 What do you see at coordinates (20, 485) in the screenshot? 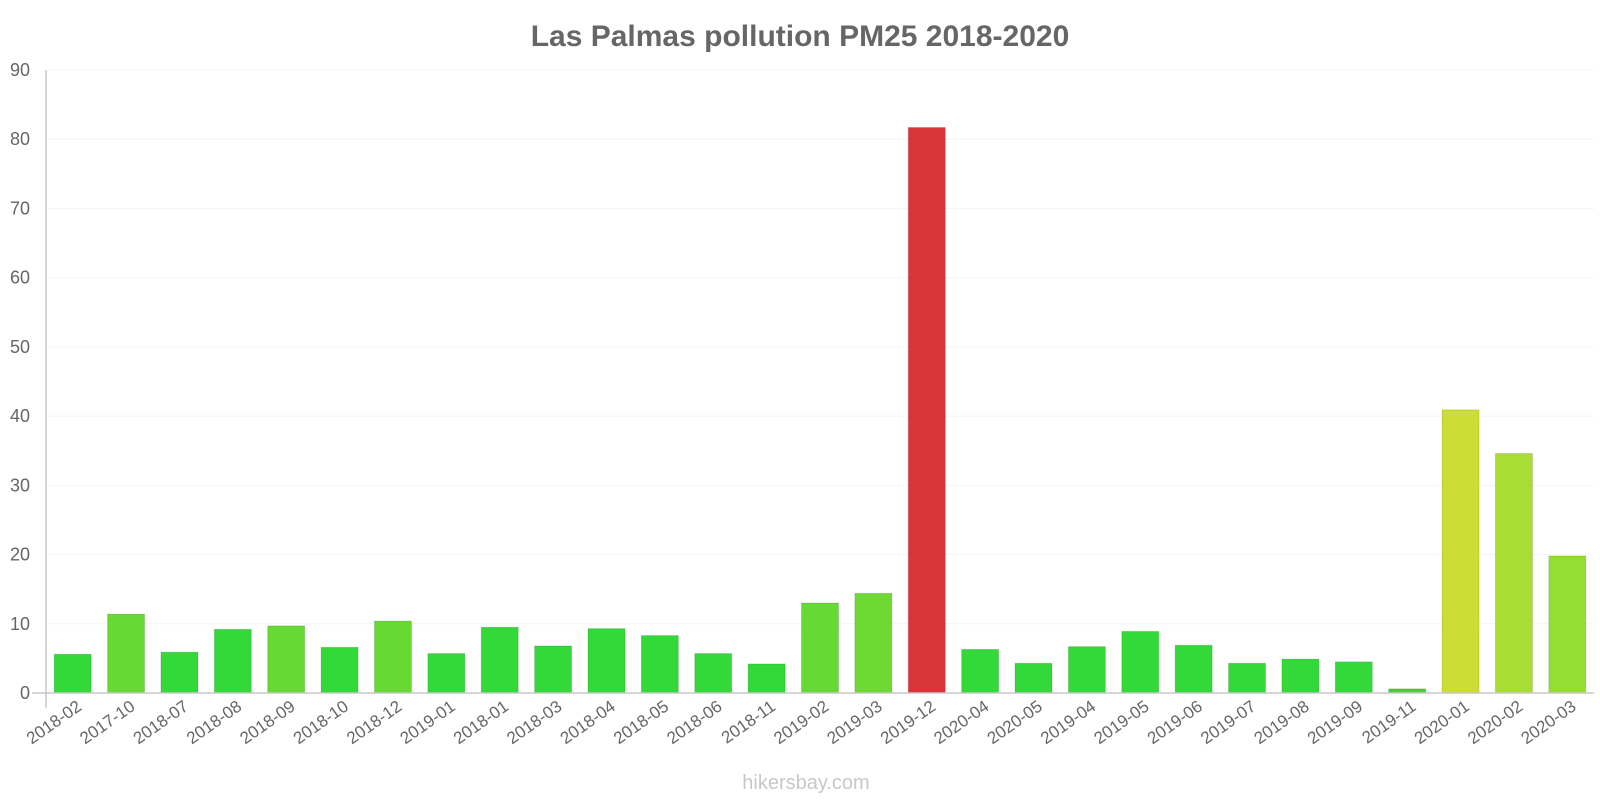
I see `y-tick-label: 30` at bounding box center [20, 485].